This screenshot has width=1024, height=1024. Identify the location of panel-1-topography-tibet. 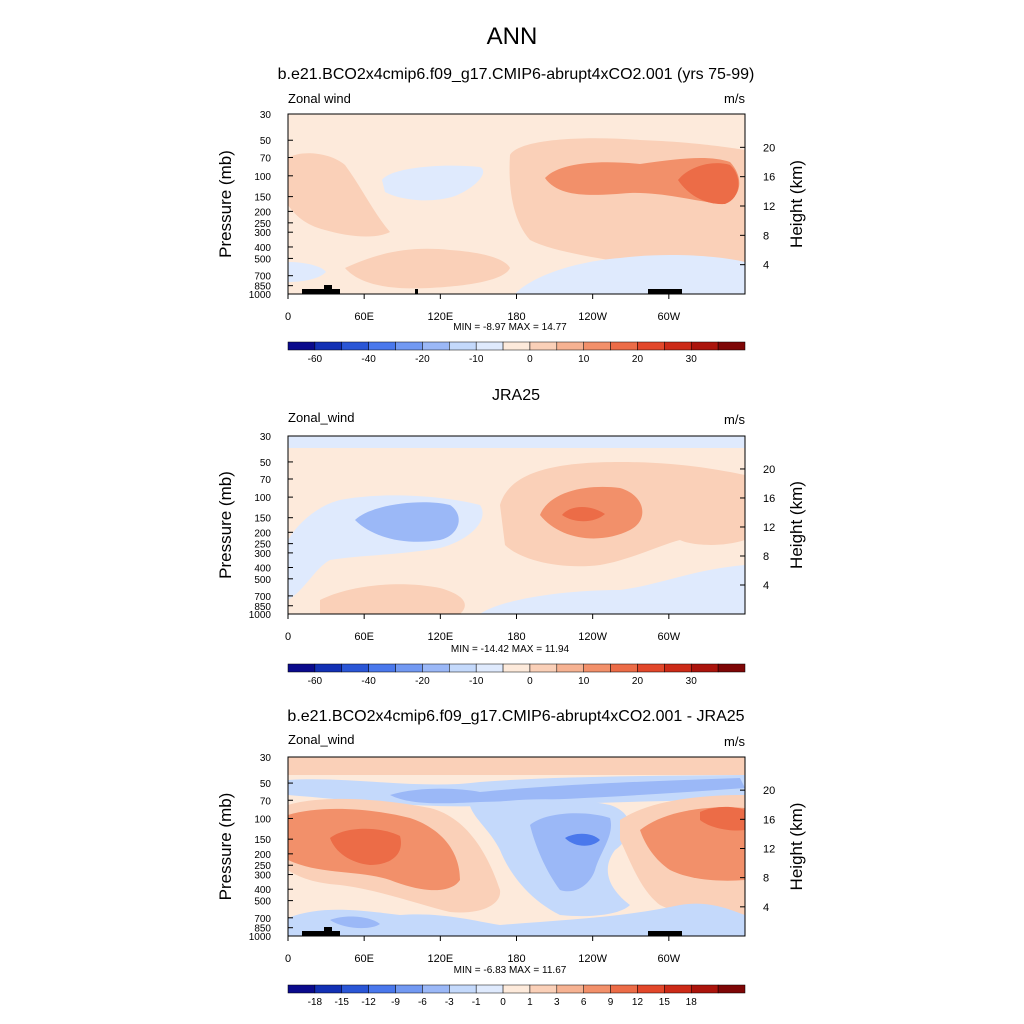
(416, 291).